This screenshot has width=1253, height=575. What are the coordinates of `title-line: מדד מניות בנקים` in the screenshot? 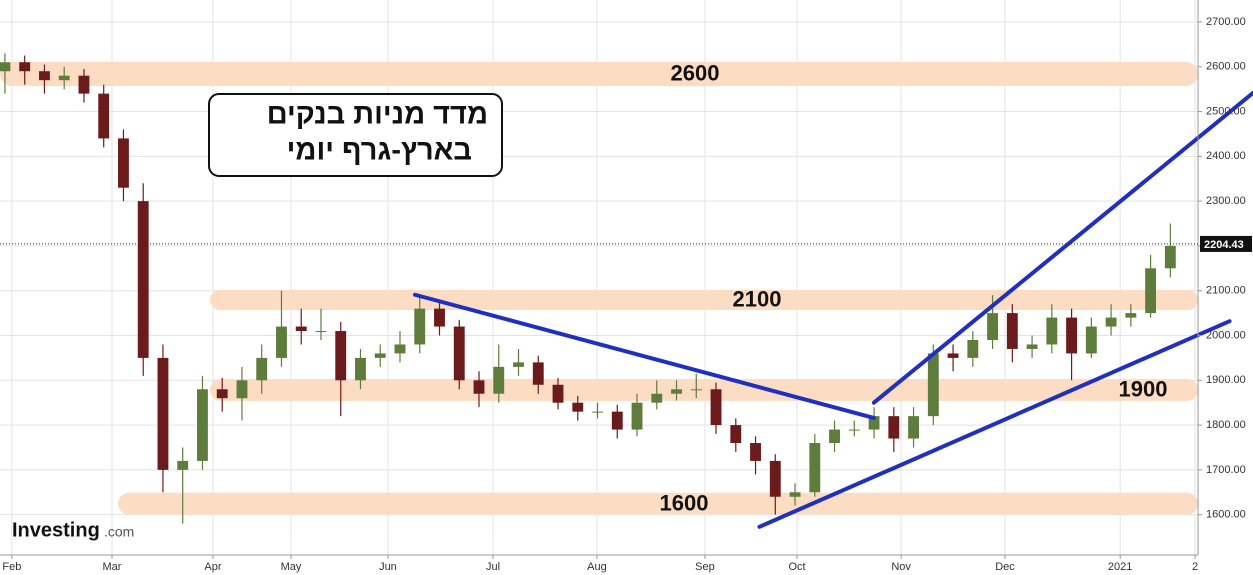 It's located at (377, 115).